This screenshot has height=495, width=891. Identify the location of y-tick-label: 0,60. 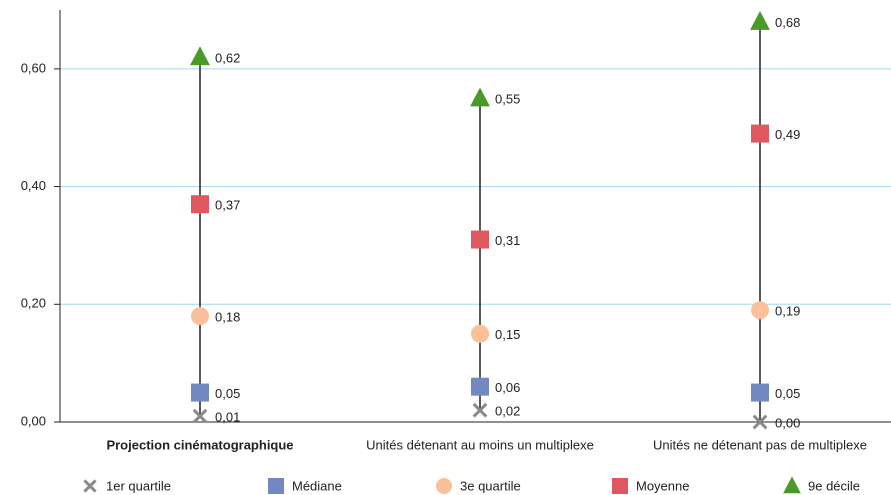
(33, 67).